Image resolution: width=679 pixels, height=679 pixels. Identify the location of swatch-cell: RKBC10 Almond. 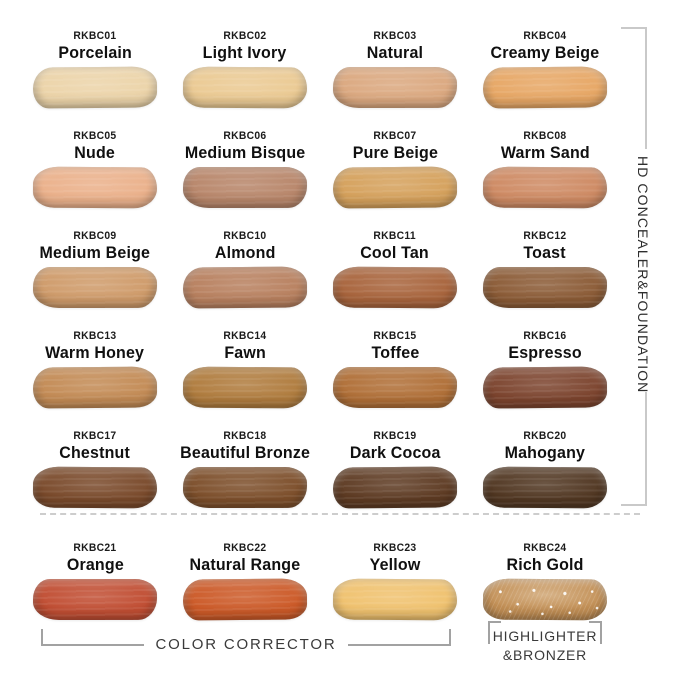
(245, 272).